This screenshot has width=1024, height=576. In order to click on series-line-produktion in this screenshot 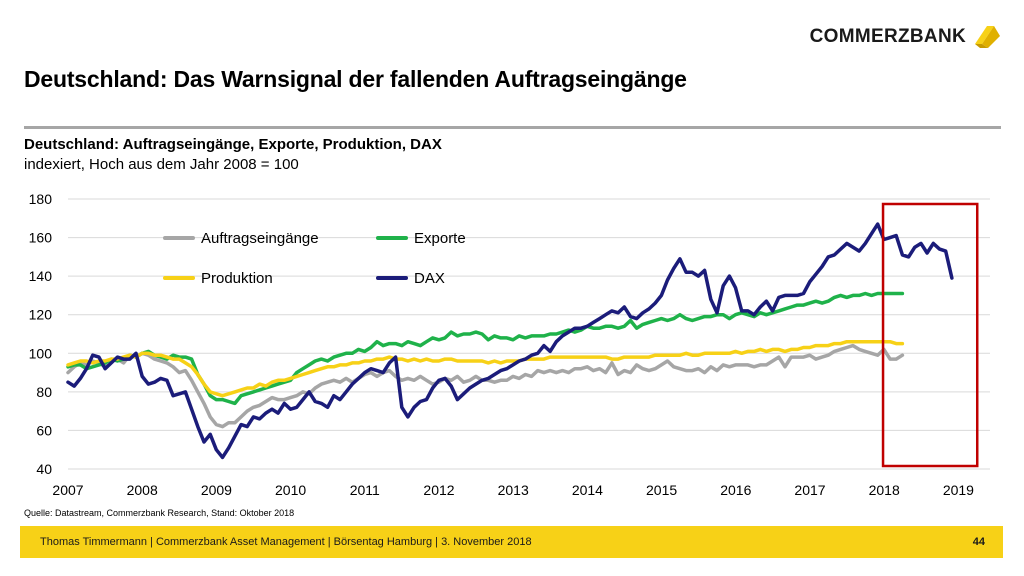, I will do `click(485, 368)`.